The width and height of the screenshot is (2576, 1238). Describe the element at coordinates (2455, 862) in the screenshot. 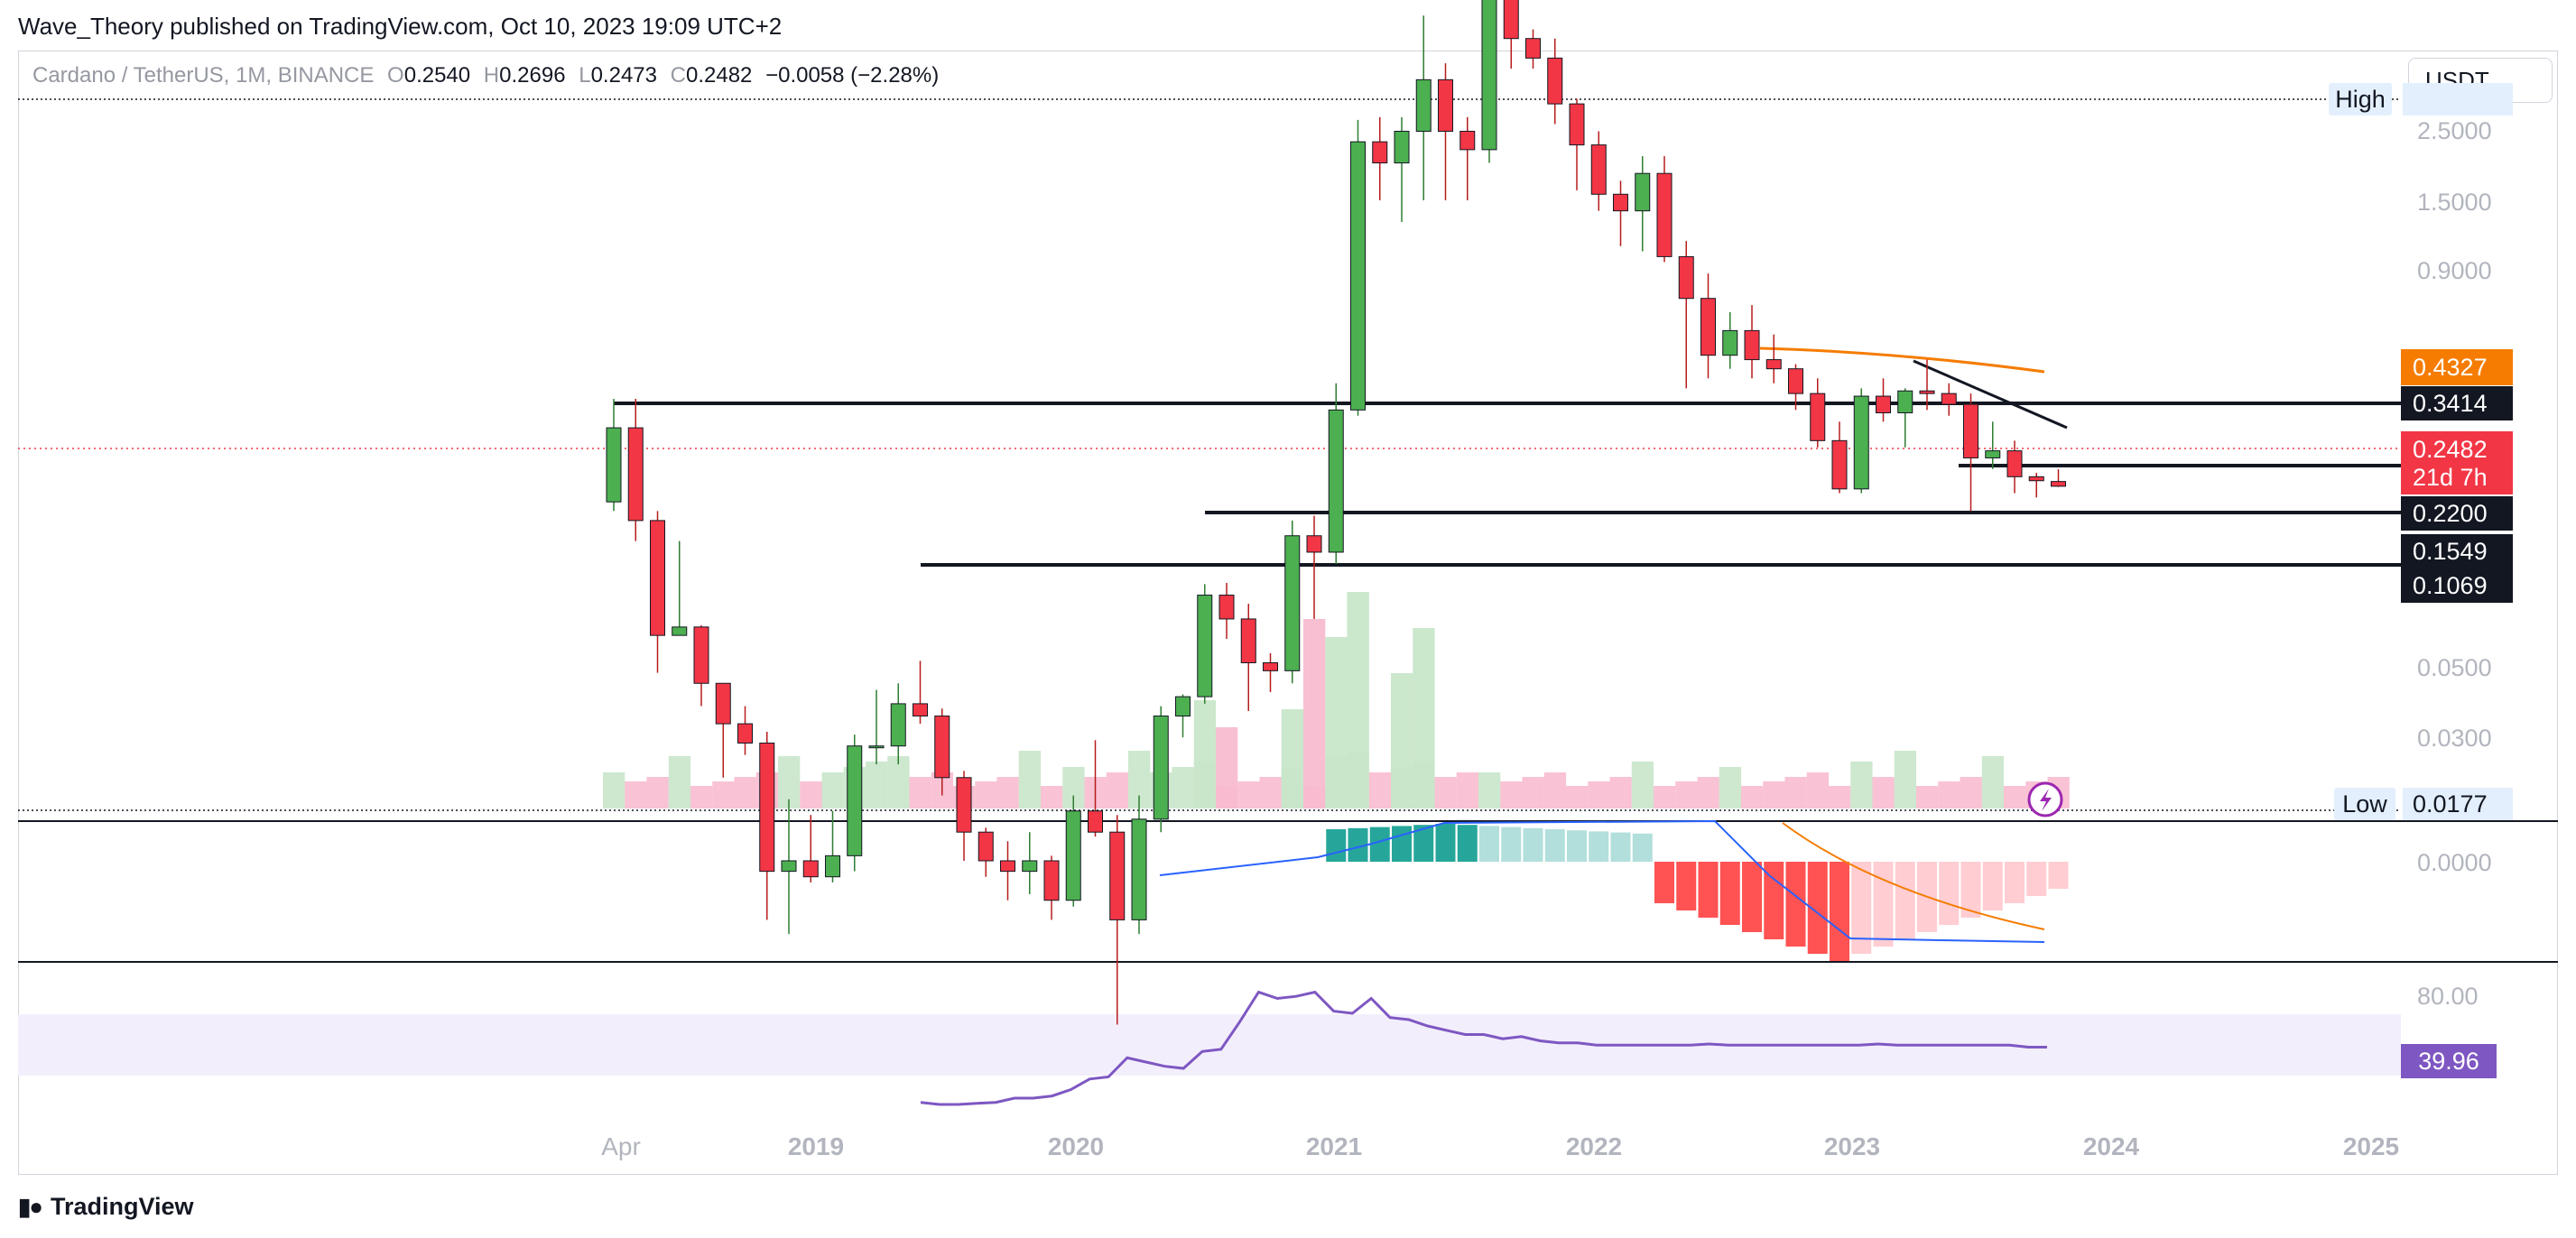

I see `macd-axis-tick: 0.0000` at that location.